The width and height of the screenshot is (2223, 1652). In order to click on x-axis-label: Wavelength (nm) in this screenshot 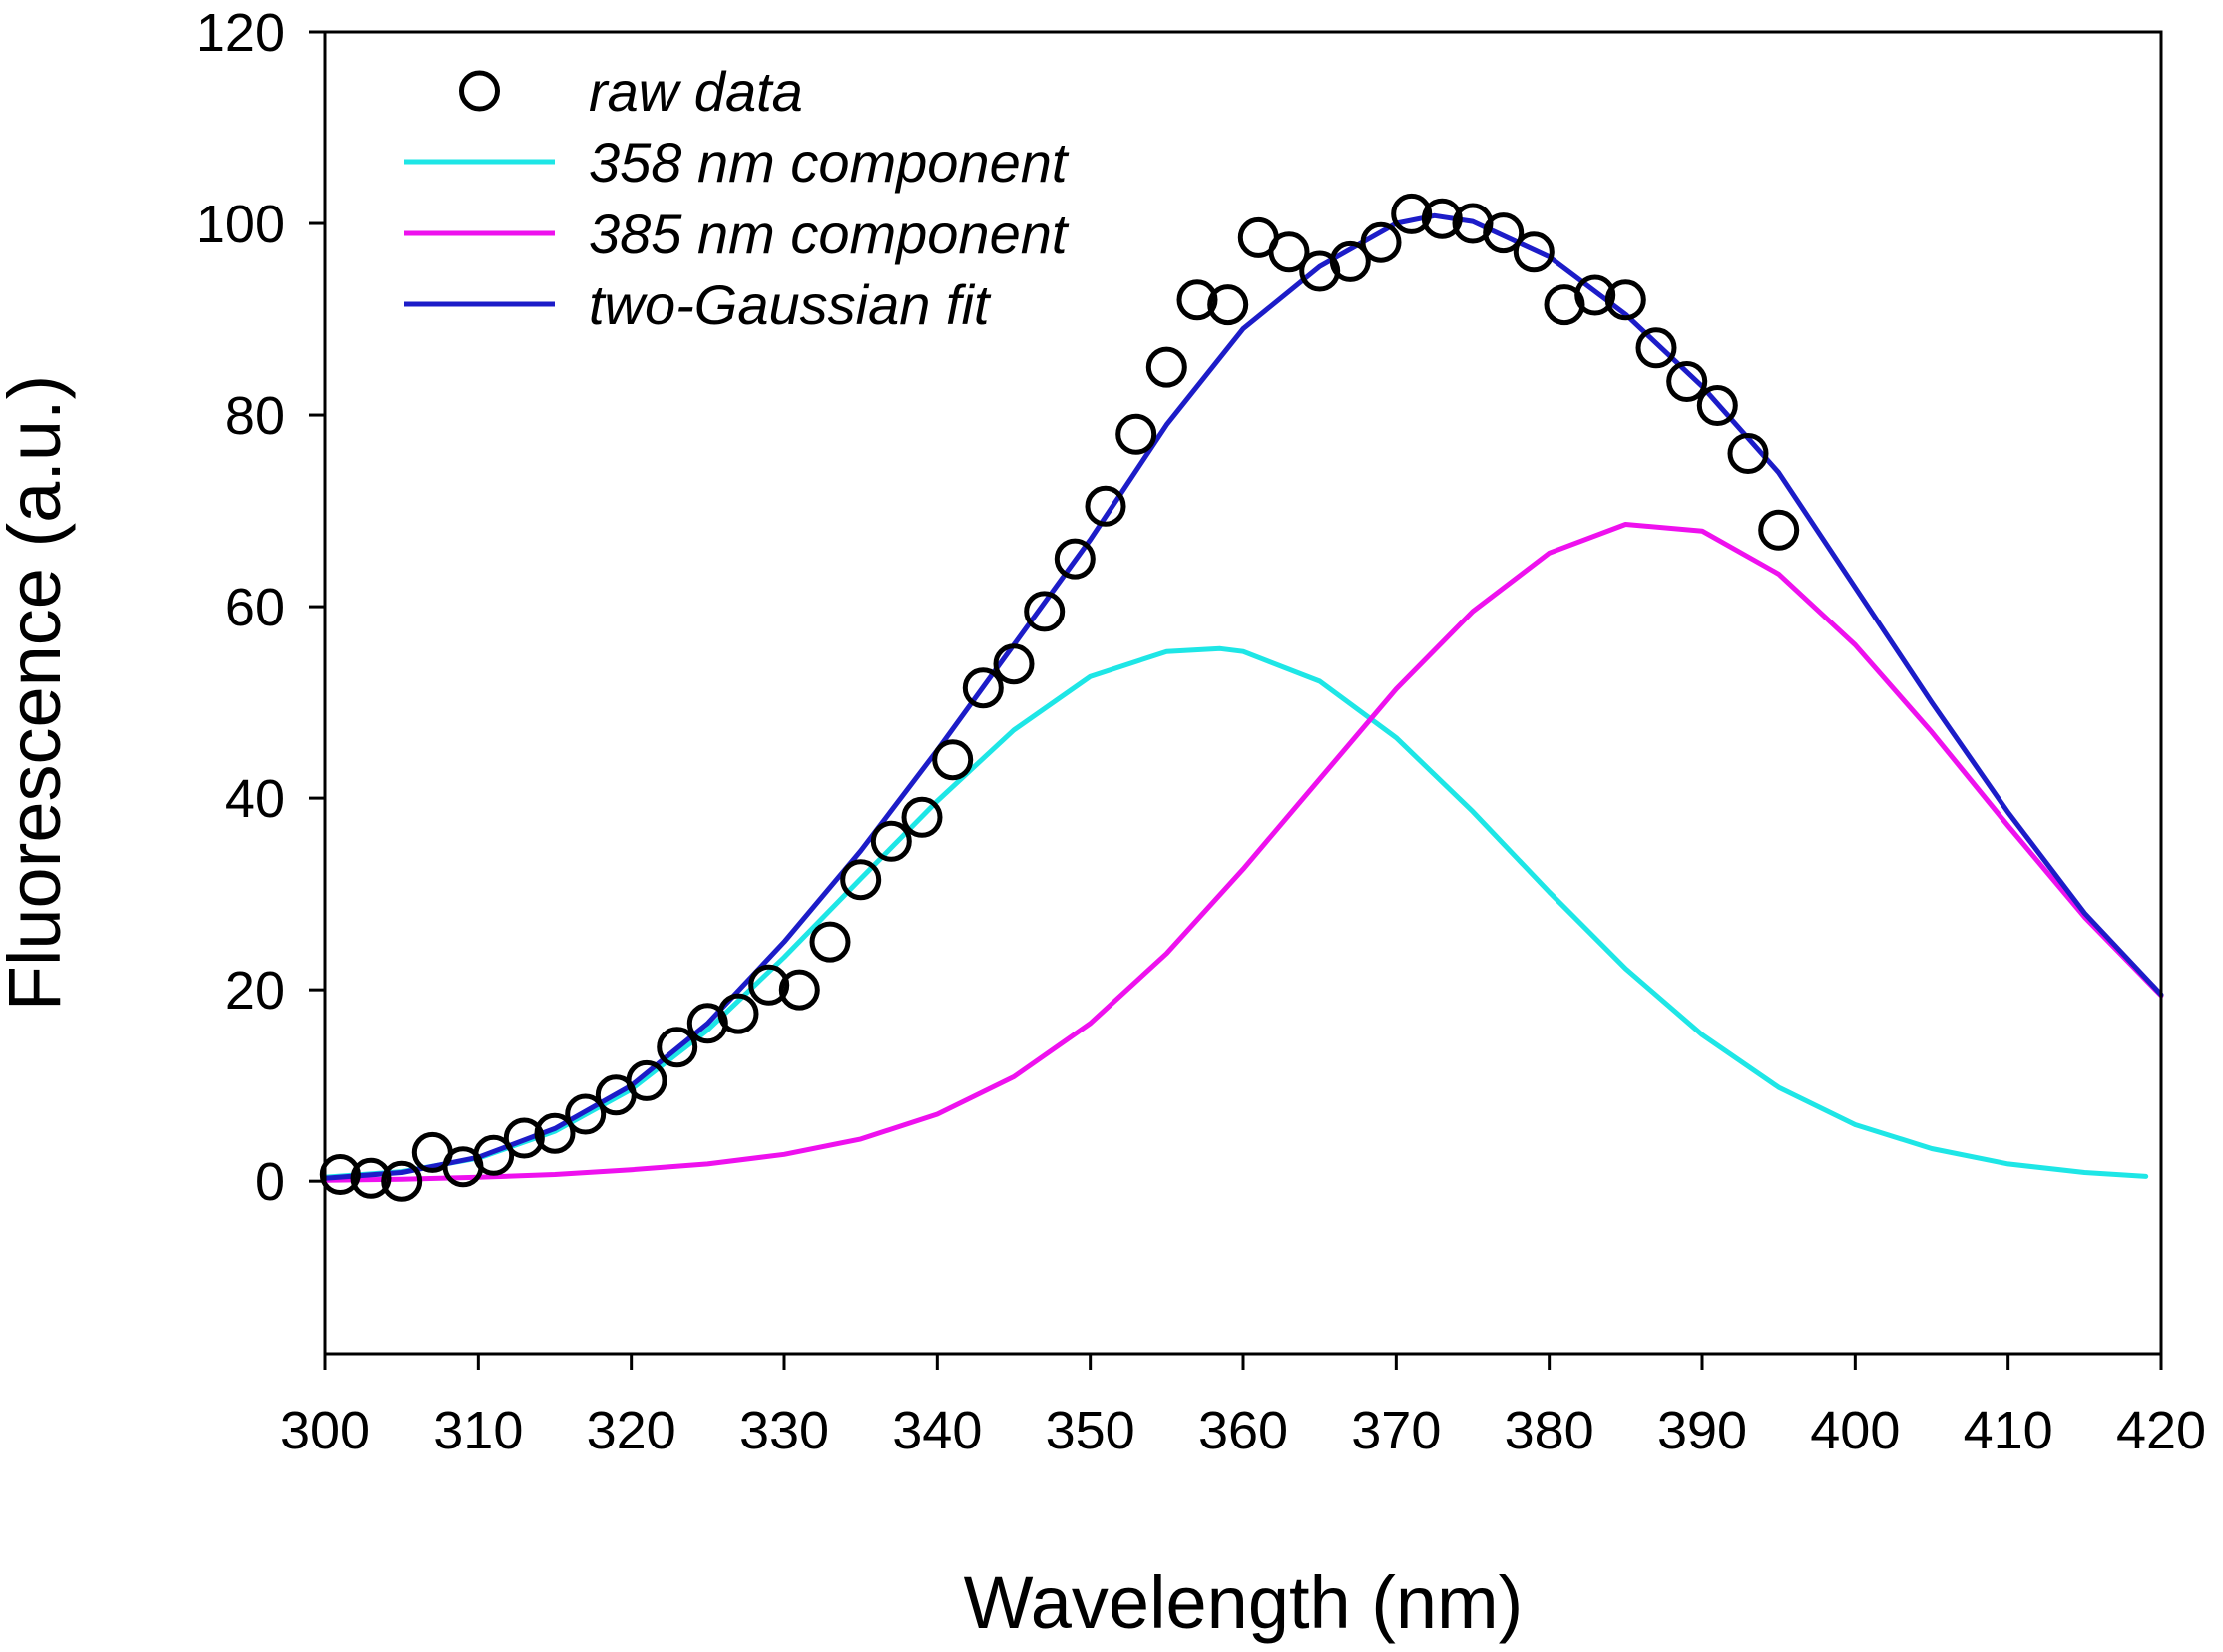, I will do `click(1244, 1602)`.